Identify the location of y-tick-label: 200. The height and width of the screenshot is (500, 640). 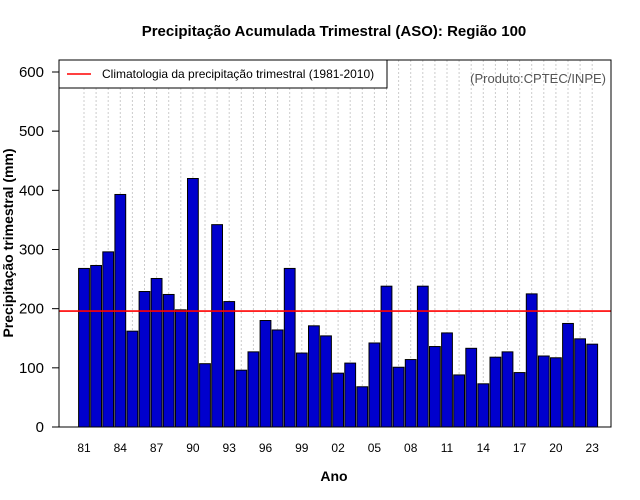
(31, 309).